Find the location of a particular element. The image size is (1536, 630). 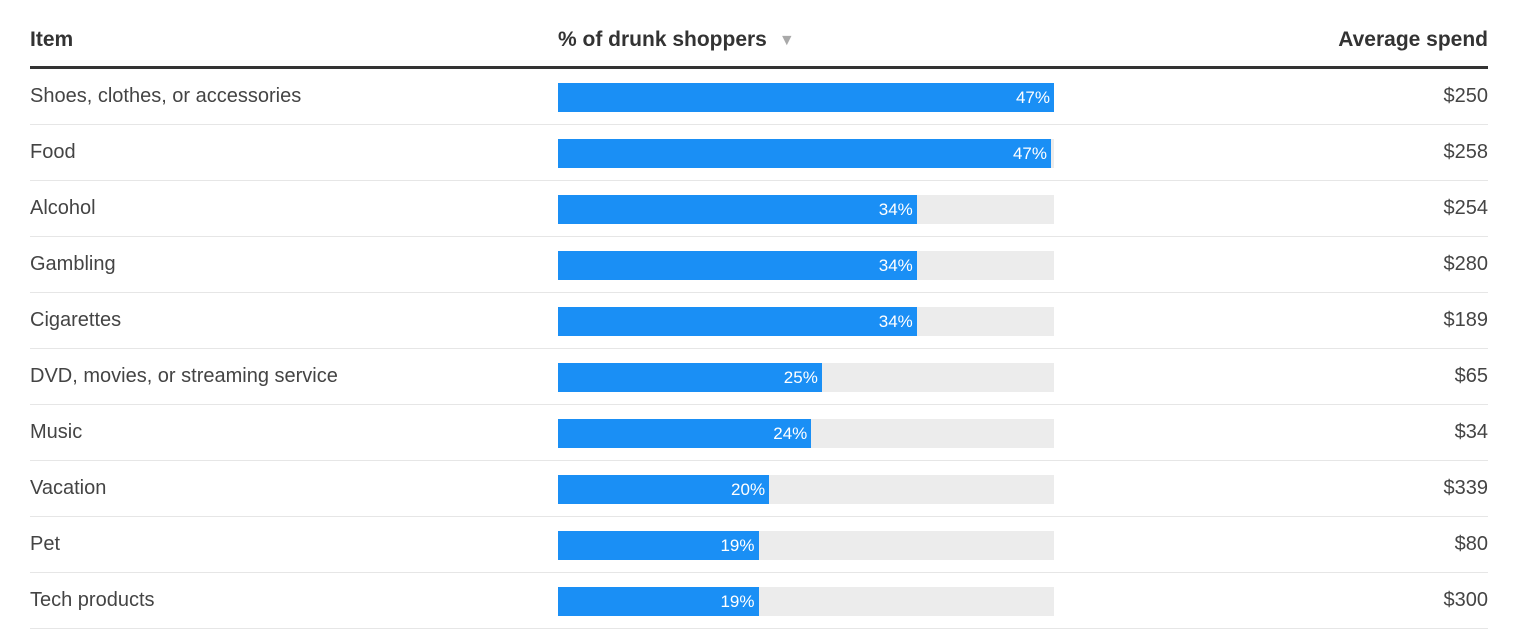

table-row: Tech products 19% $300 is located at coordinates (759, 601).